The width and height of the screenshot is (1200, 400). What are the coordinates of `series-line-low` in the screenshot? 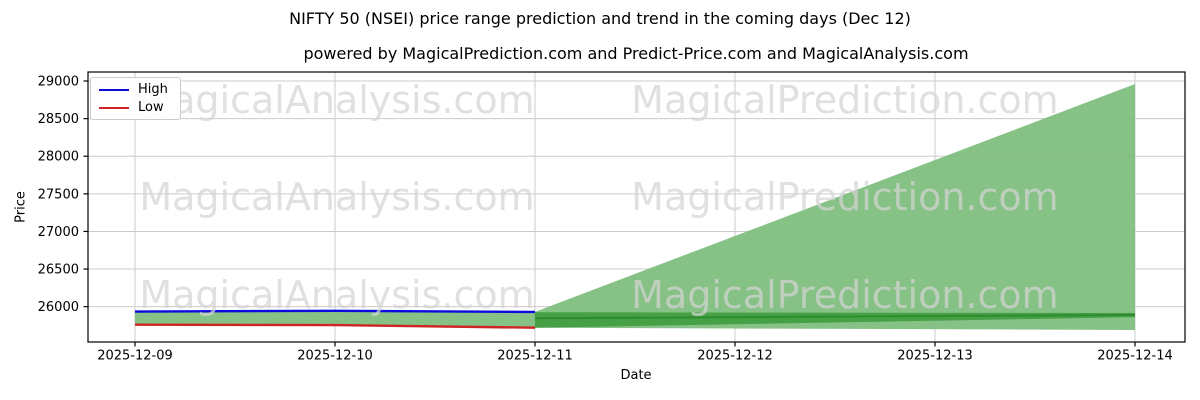 It's located at (335, 326).